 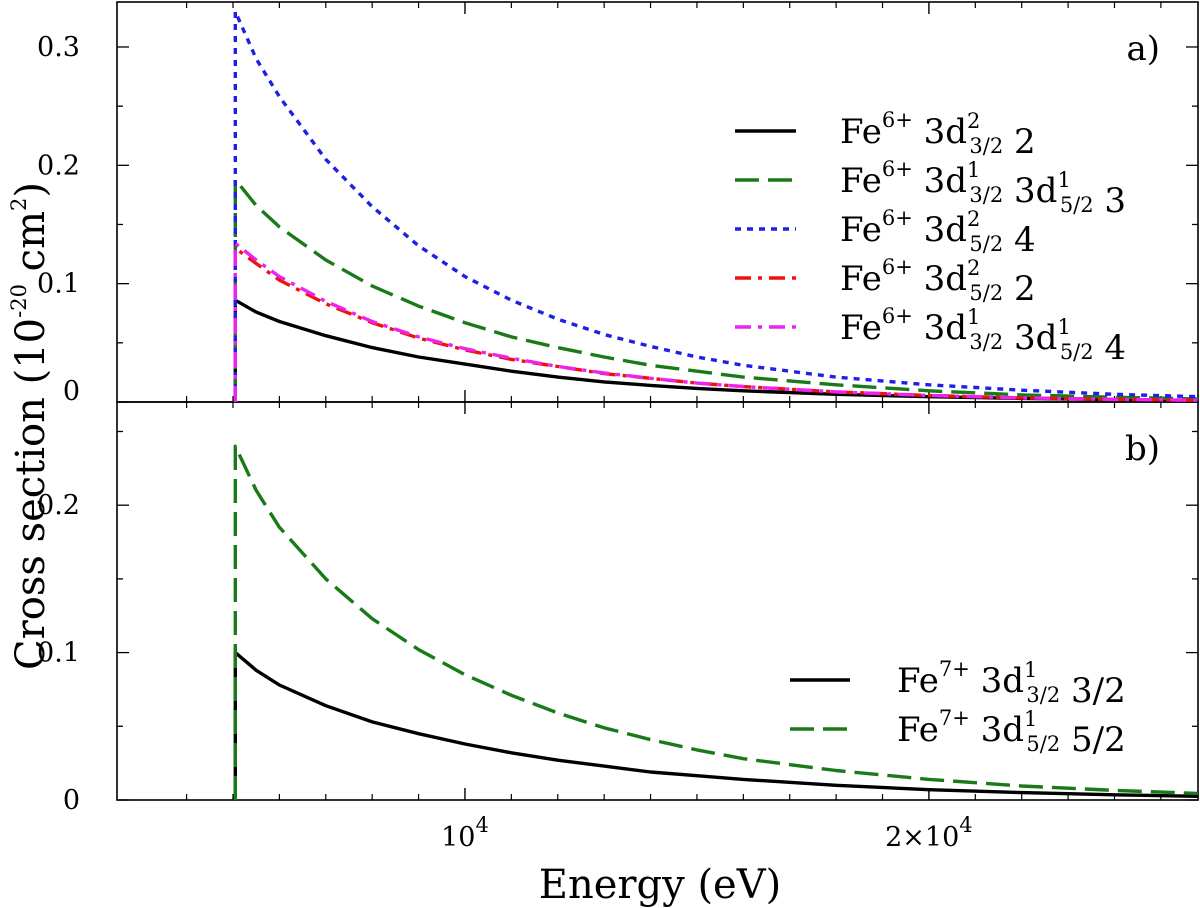 What do you see at coordinates (938, 135) in the screenshot?
I see `legend-entry: Fe6+ 3d2 3/2 2` at bounding box center [938, 135].